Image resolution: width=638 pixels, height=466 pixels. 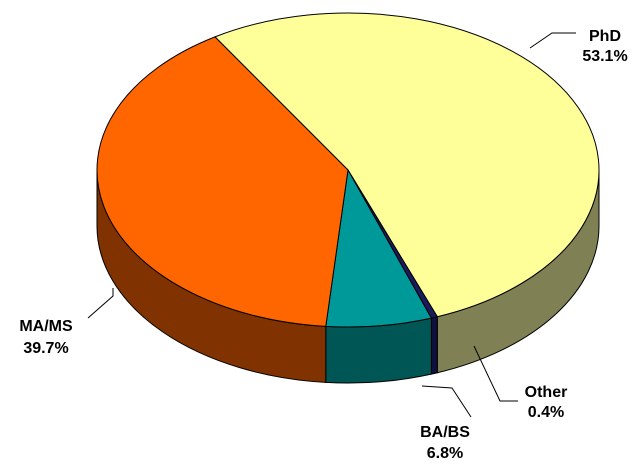 What do you see at coordinates (546, 402) in the screenshot?
I see `slice-label-other: Other 0.4%` at bounding box center [546, 402].